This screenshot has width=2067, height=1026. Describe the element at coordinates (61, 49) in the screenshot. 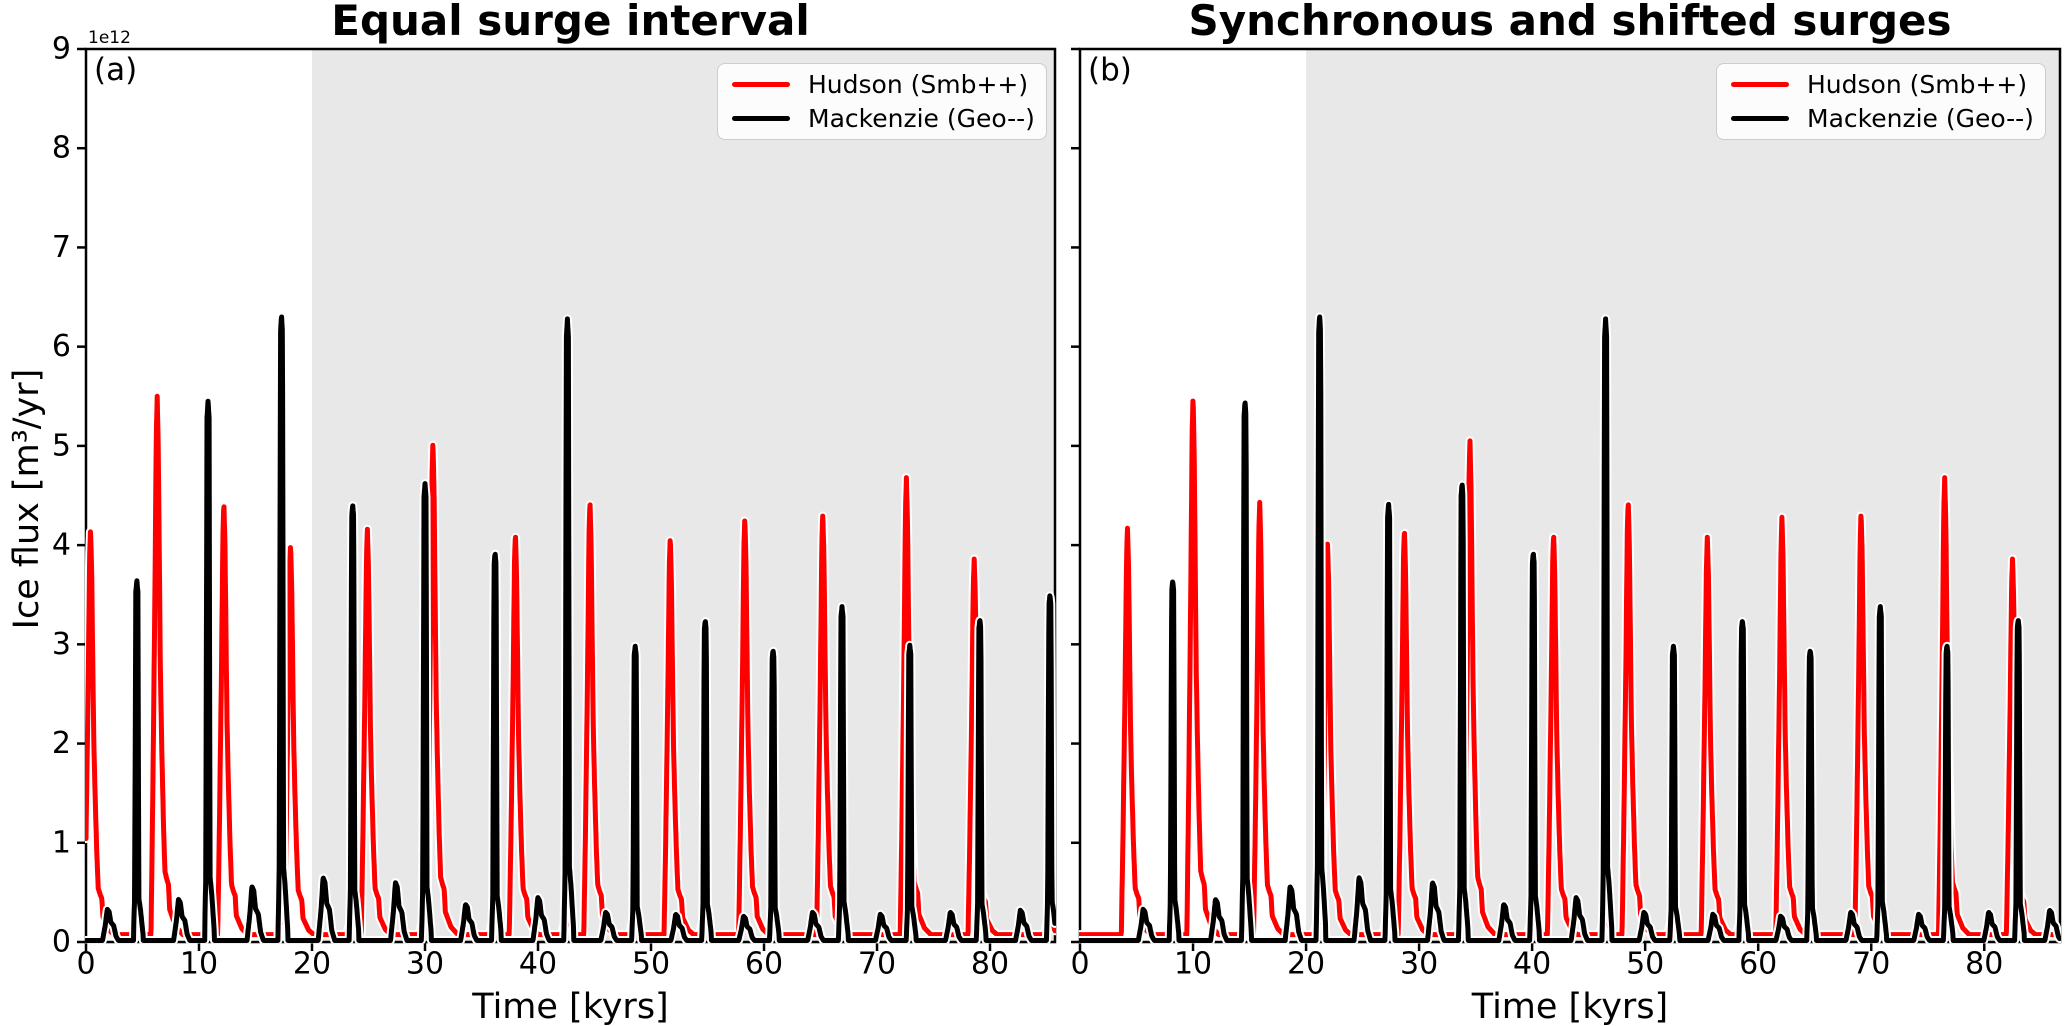

I see `y-tick-label: 9` at that location.